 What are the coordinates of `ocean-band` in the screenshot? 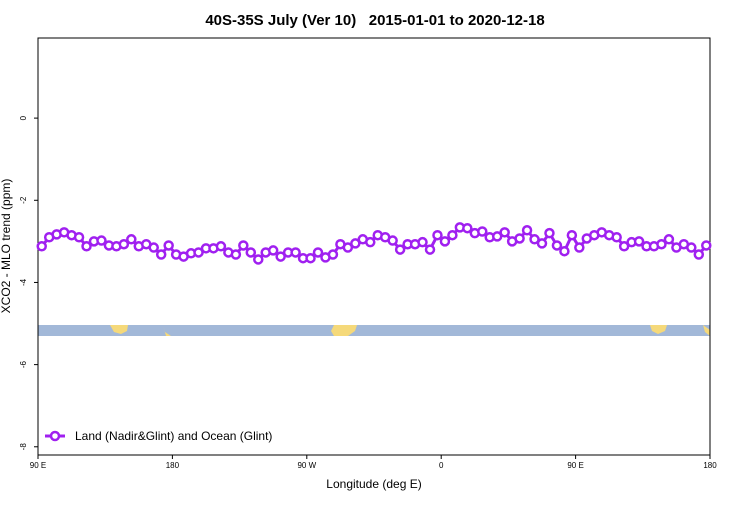 It's located at (374, 330).